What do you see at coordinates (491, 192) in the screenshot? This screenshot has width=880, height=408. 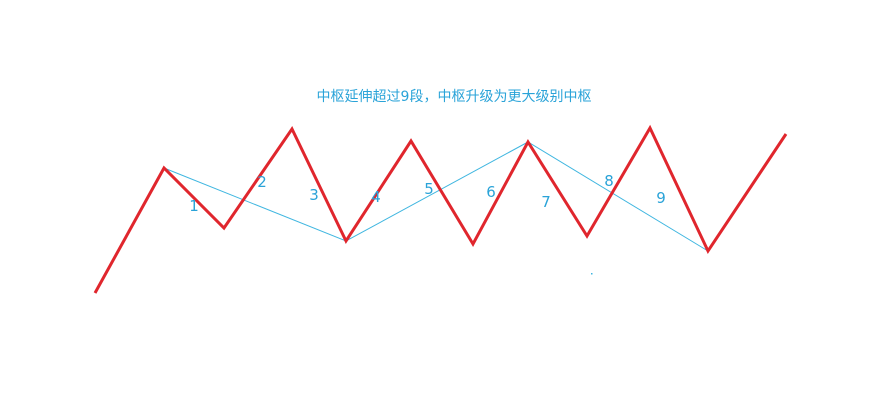 I see `segment-label-6: 6` at bounding box center [491, 192].